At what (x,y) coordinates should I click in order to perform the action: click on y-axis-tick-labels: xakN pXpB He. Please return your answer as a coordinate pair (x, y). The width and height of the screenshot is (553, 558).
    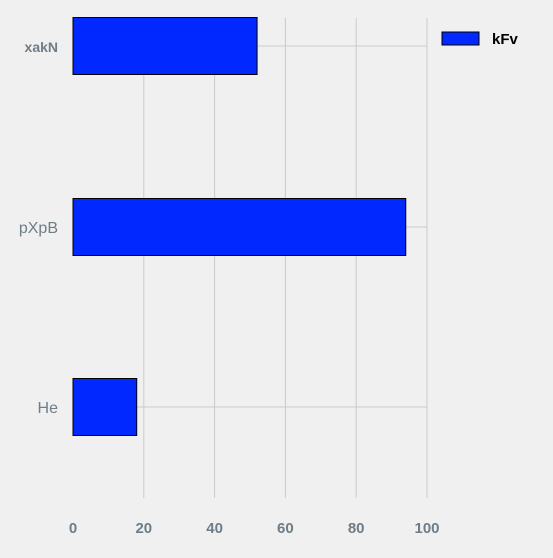
    Looking at the image, I should click on (38, 228).